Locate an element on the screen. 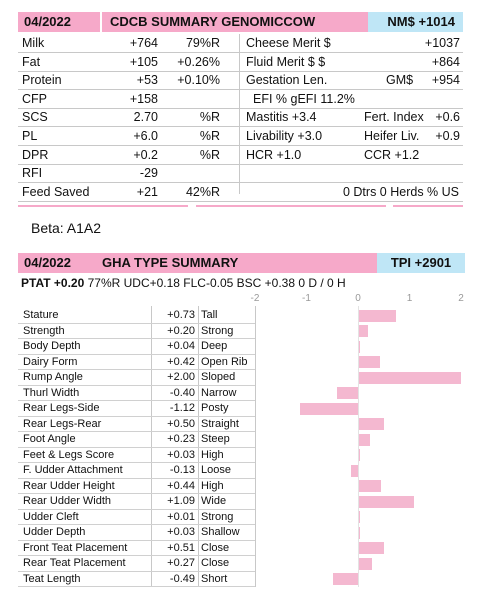 The height and width of the screenshot is (602, 493). cdcb-trait-value: -29 is located at coordinates (148, 173).